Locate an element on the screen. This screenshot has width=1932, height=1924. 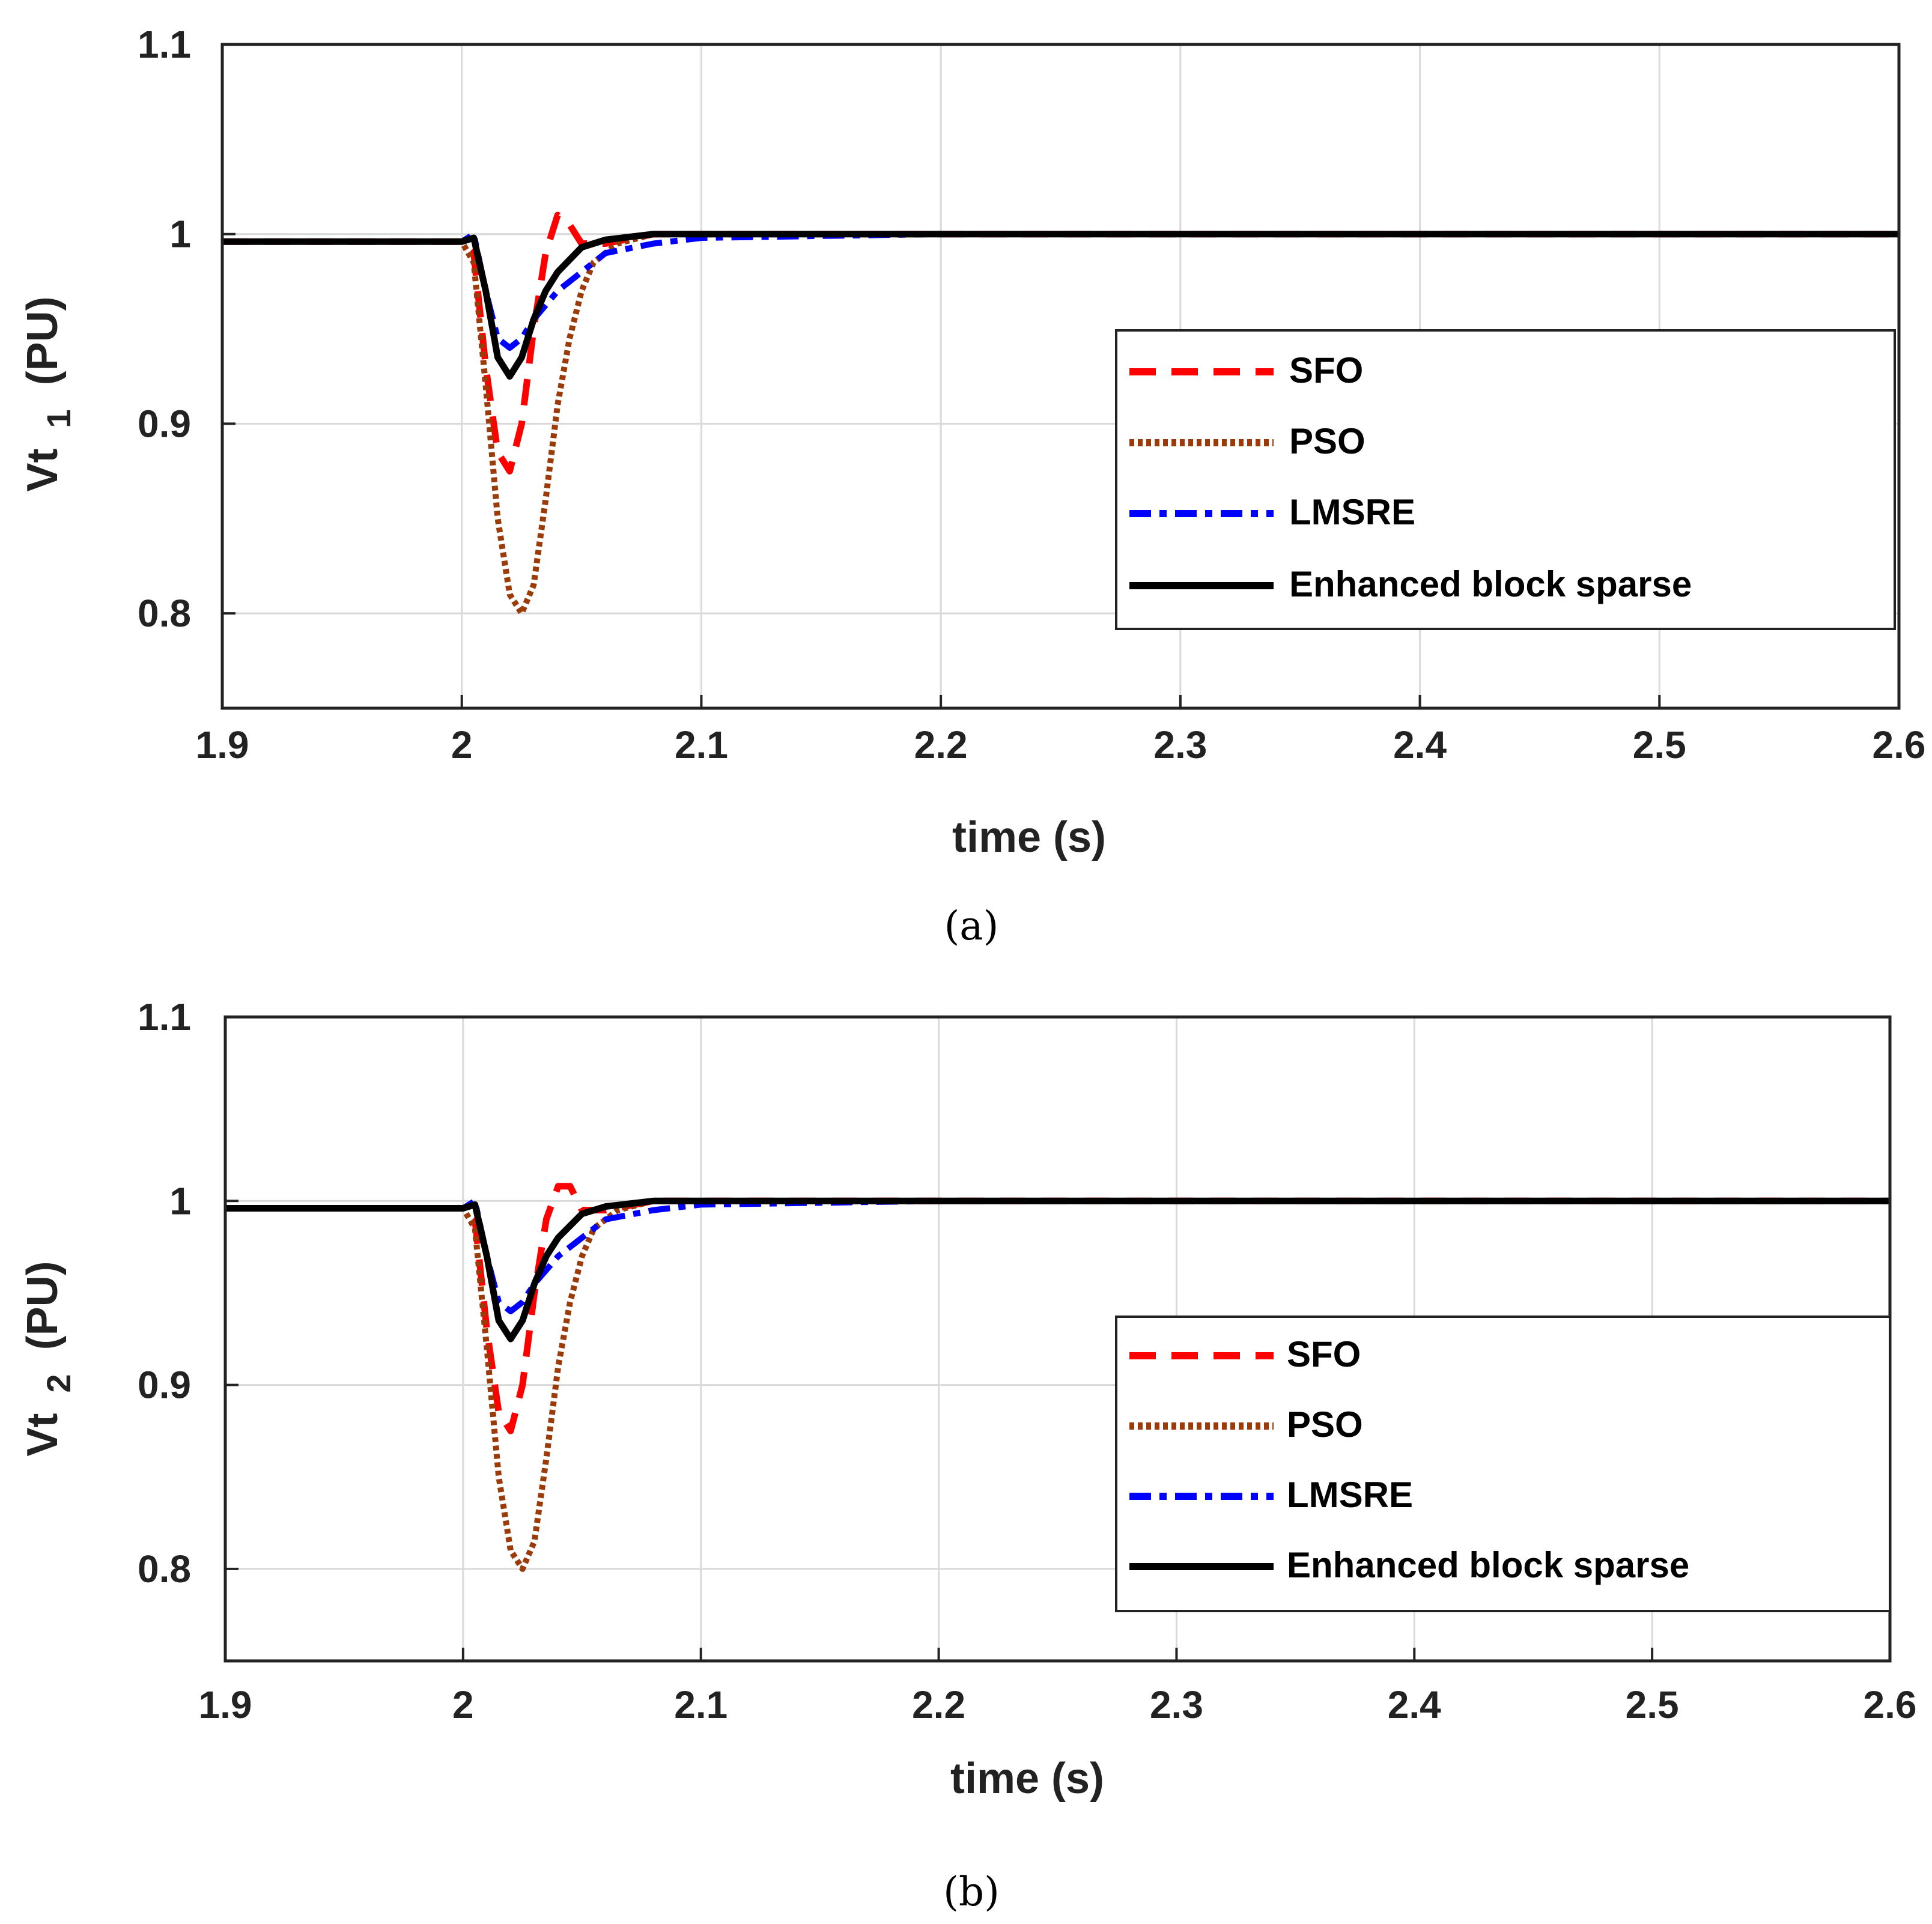
y-axis-title-unit-a: (PU) is located at coordinates (43, 340).